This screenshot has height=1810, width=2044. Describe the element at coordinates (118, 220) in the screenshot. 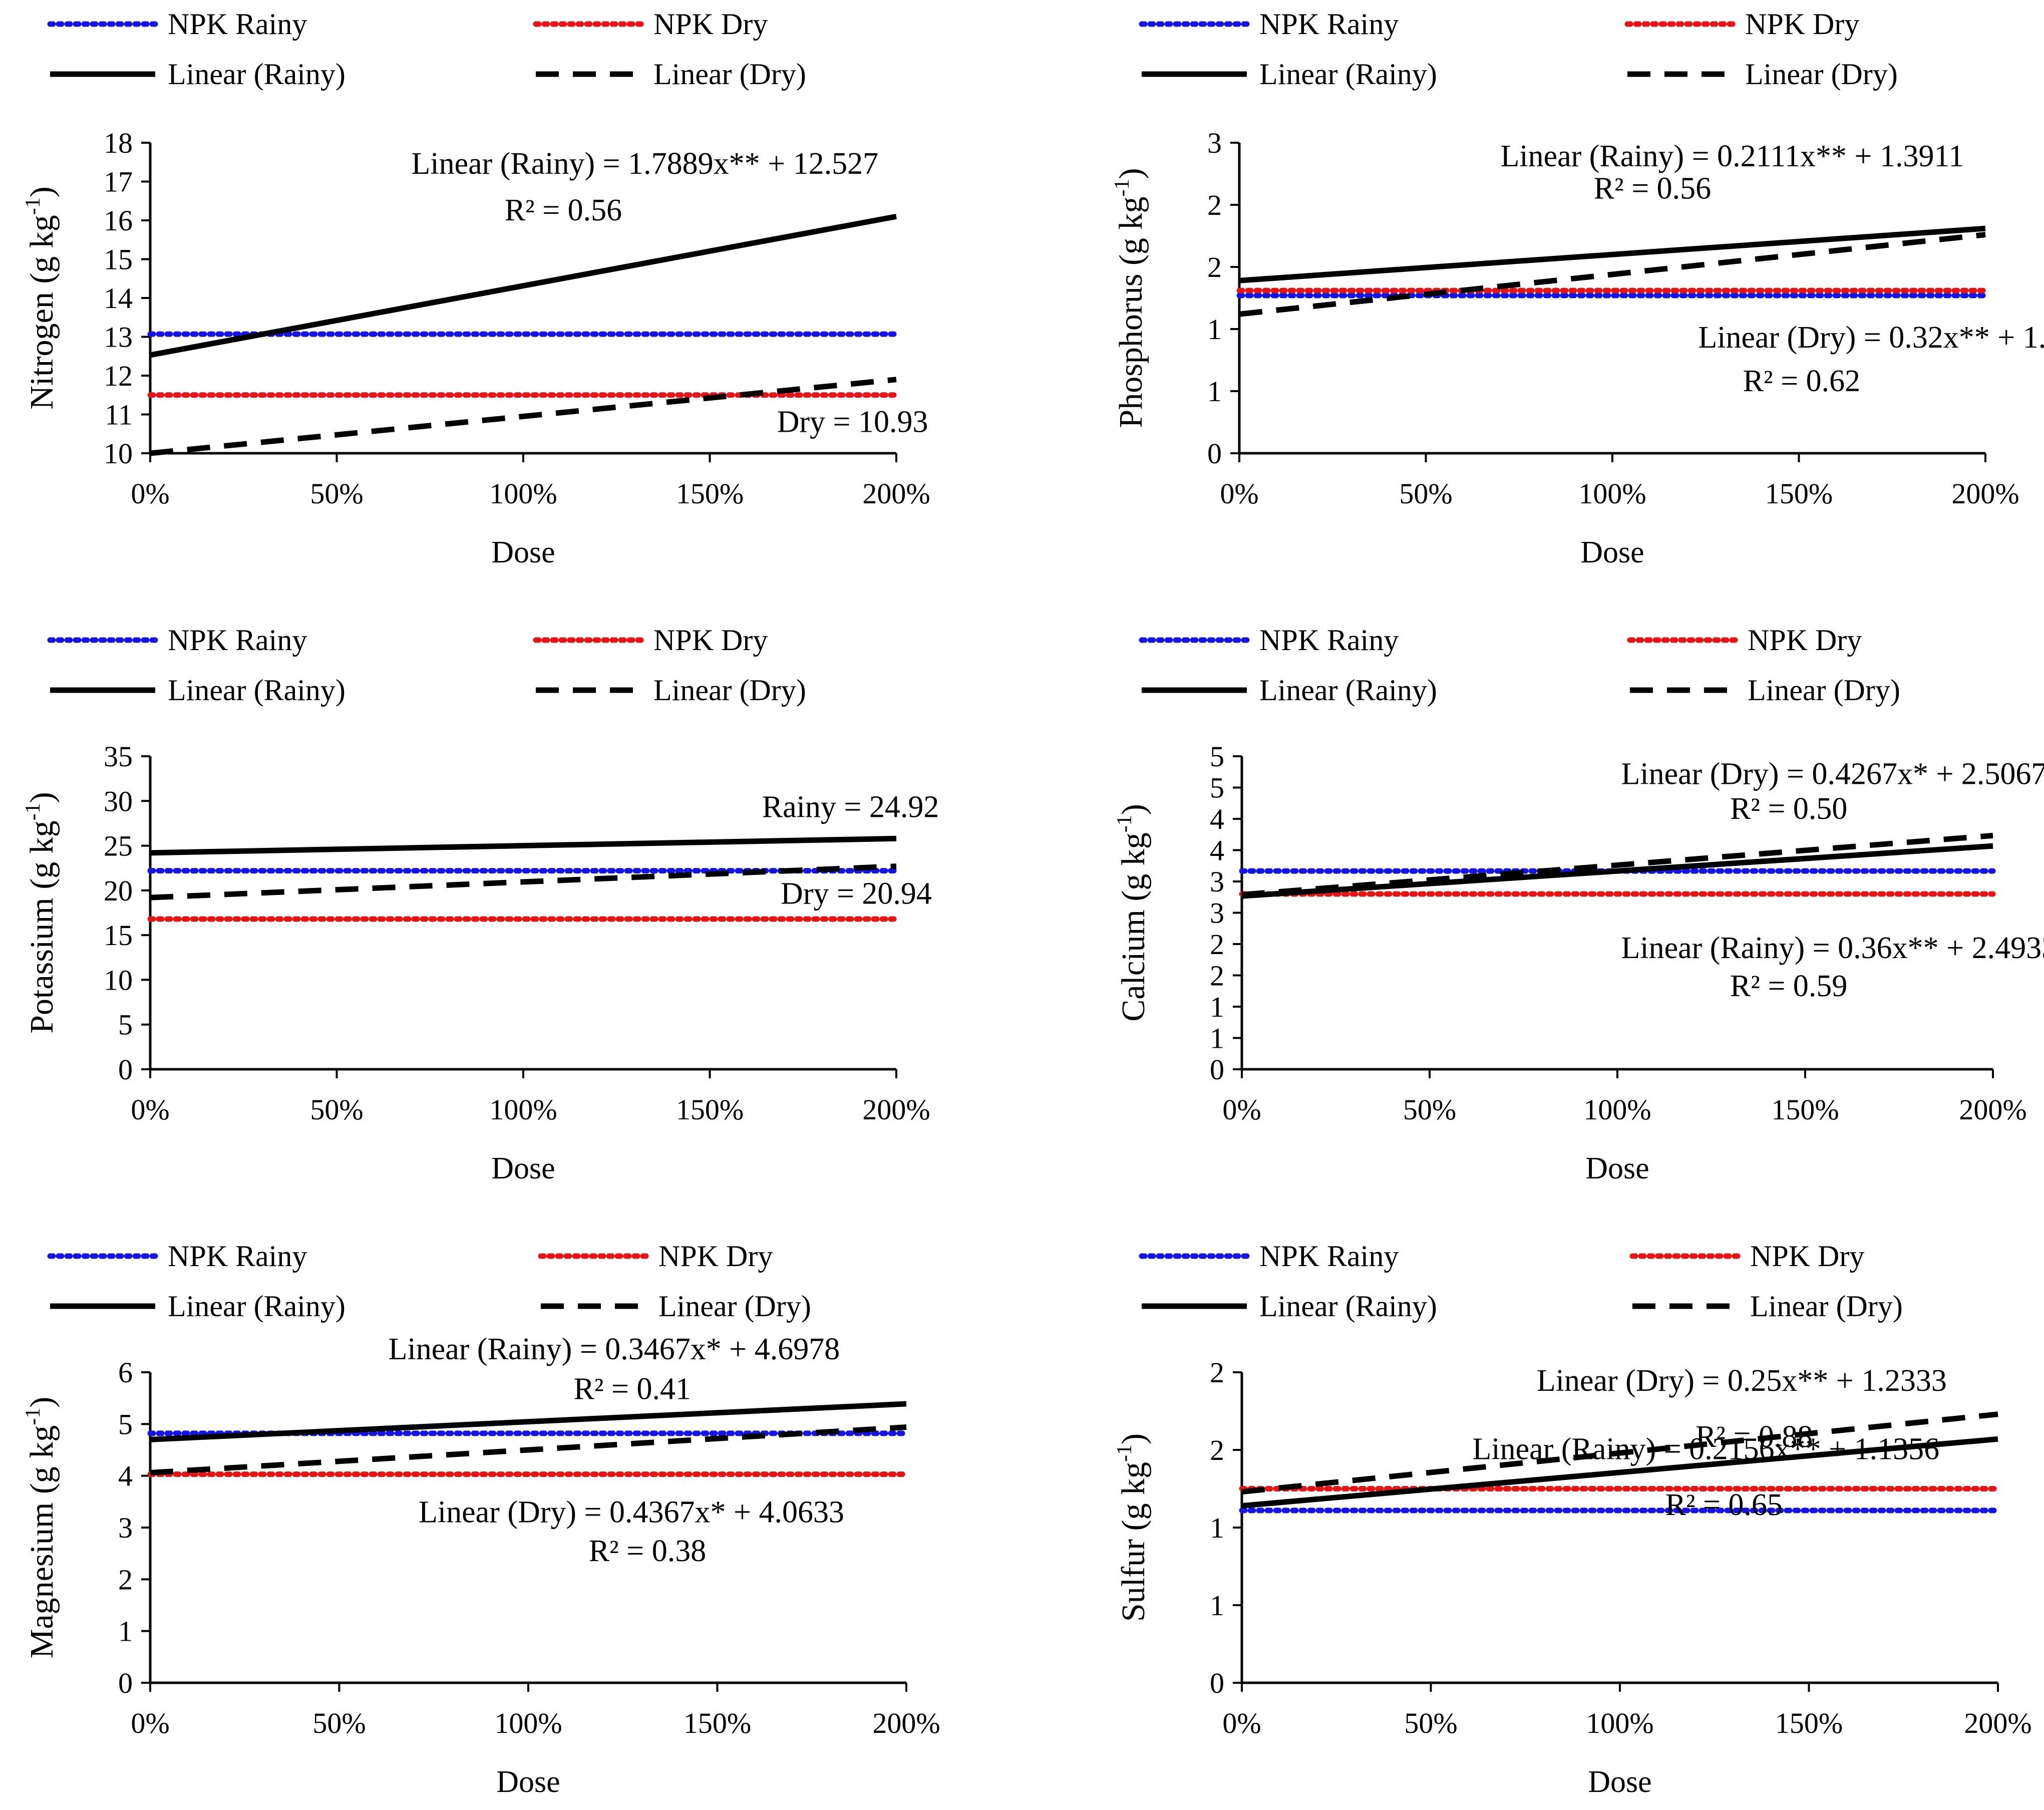

I see `y-tick-label: 16` at that location.